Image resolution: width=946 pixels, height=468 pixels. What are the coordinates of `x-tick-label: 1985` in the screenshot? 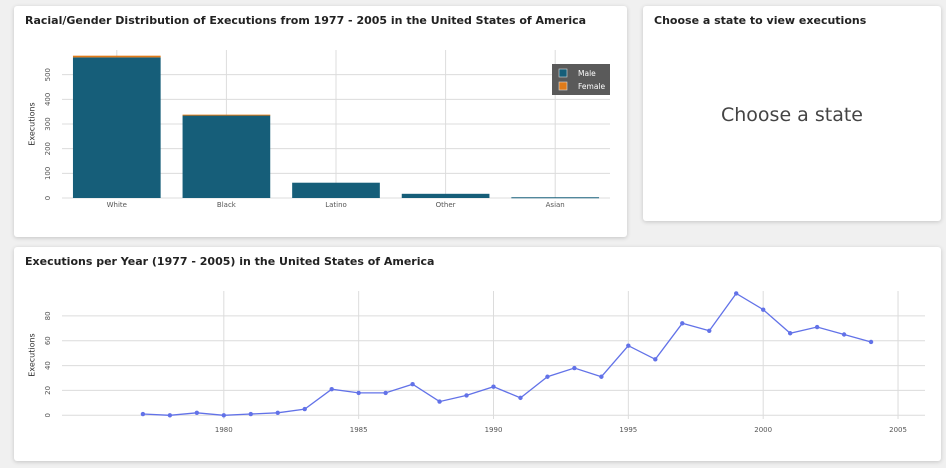 It's located at (359, 430).